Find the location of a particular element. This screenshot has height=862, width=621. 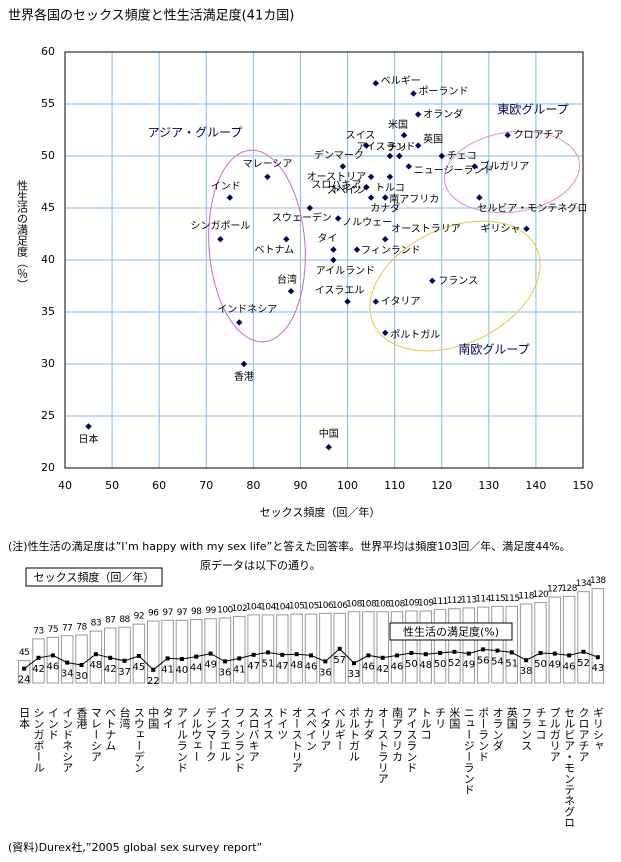

point-label: スペイン is located at coordinates (346, 191).